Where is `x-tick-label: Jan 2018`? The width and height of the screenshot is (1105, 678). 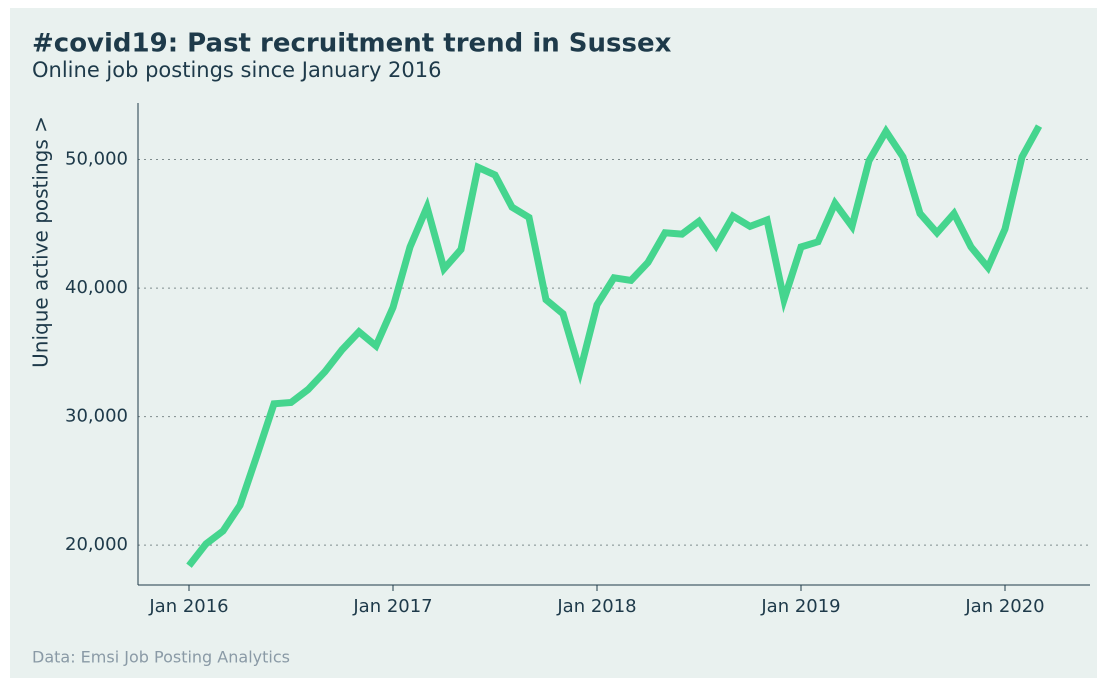
x-tick-label: Jan 2018 is located at coordinates (596, 606).